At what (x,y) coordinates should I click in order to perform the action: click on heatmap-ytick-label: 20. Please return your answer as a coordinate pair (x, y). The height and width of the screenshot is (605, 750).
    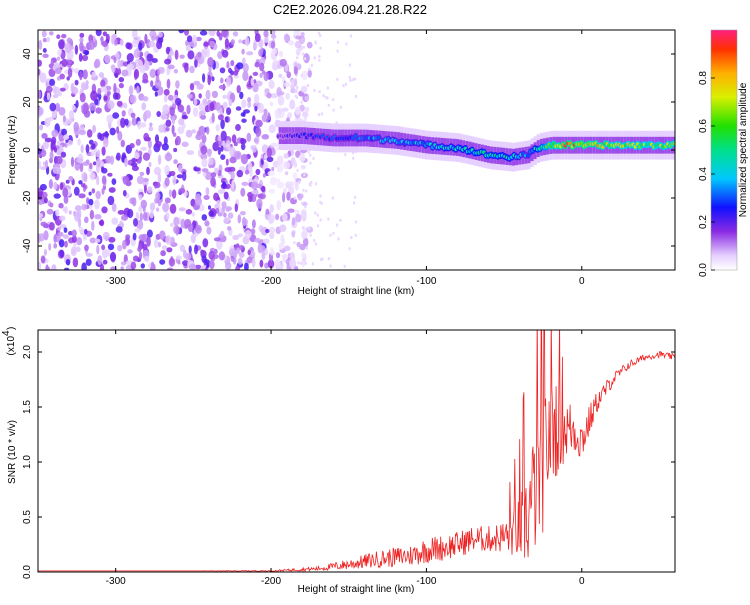
    Looking at the image, I should click on (27, 102).